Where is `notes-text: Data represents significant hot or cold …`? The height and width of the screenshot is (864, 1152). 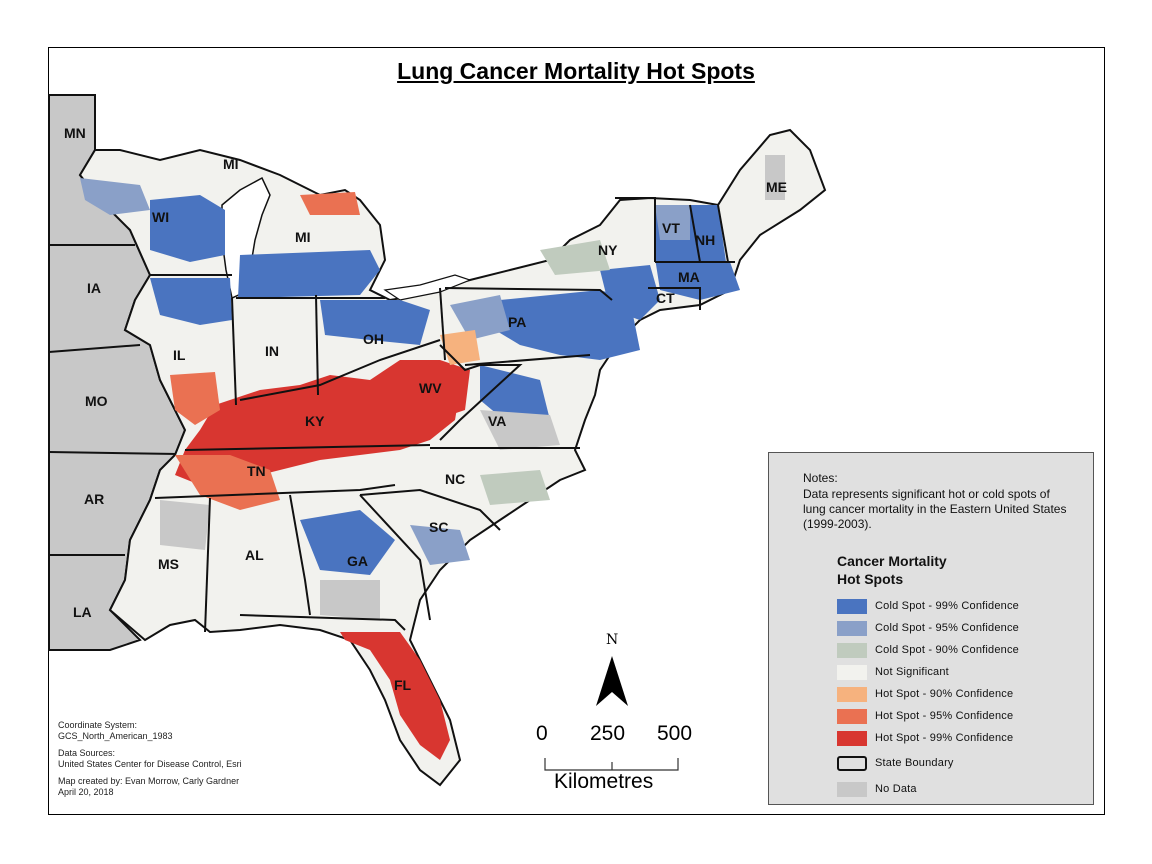
notes-text: Data represents significant hot or cold … is located at coordinates (935, 509).